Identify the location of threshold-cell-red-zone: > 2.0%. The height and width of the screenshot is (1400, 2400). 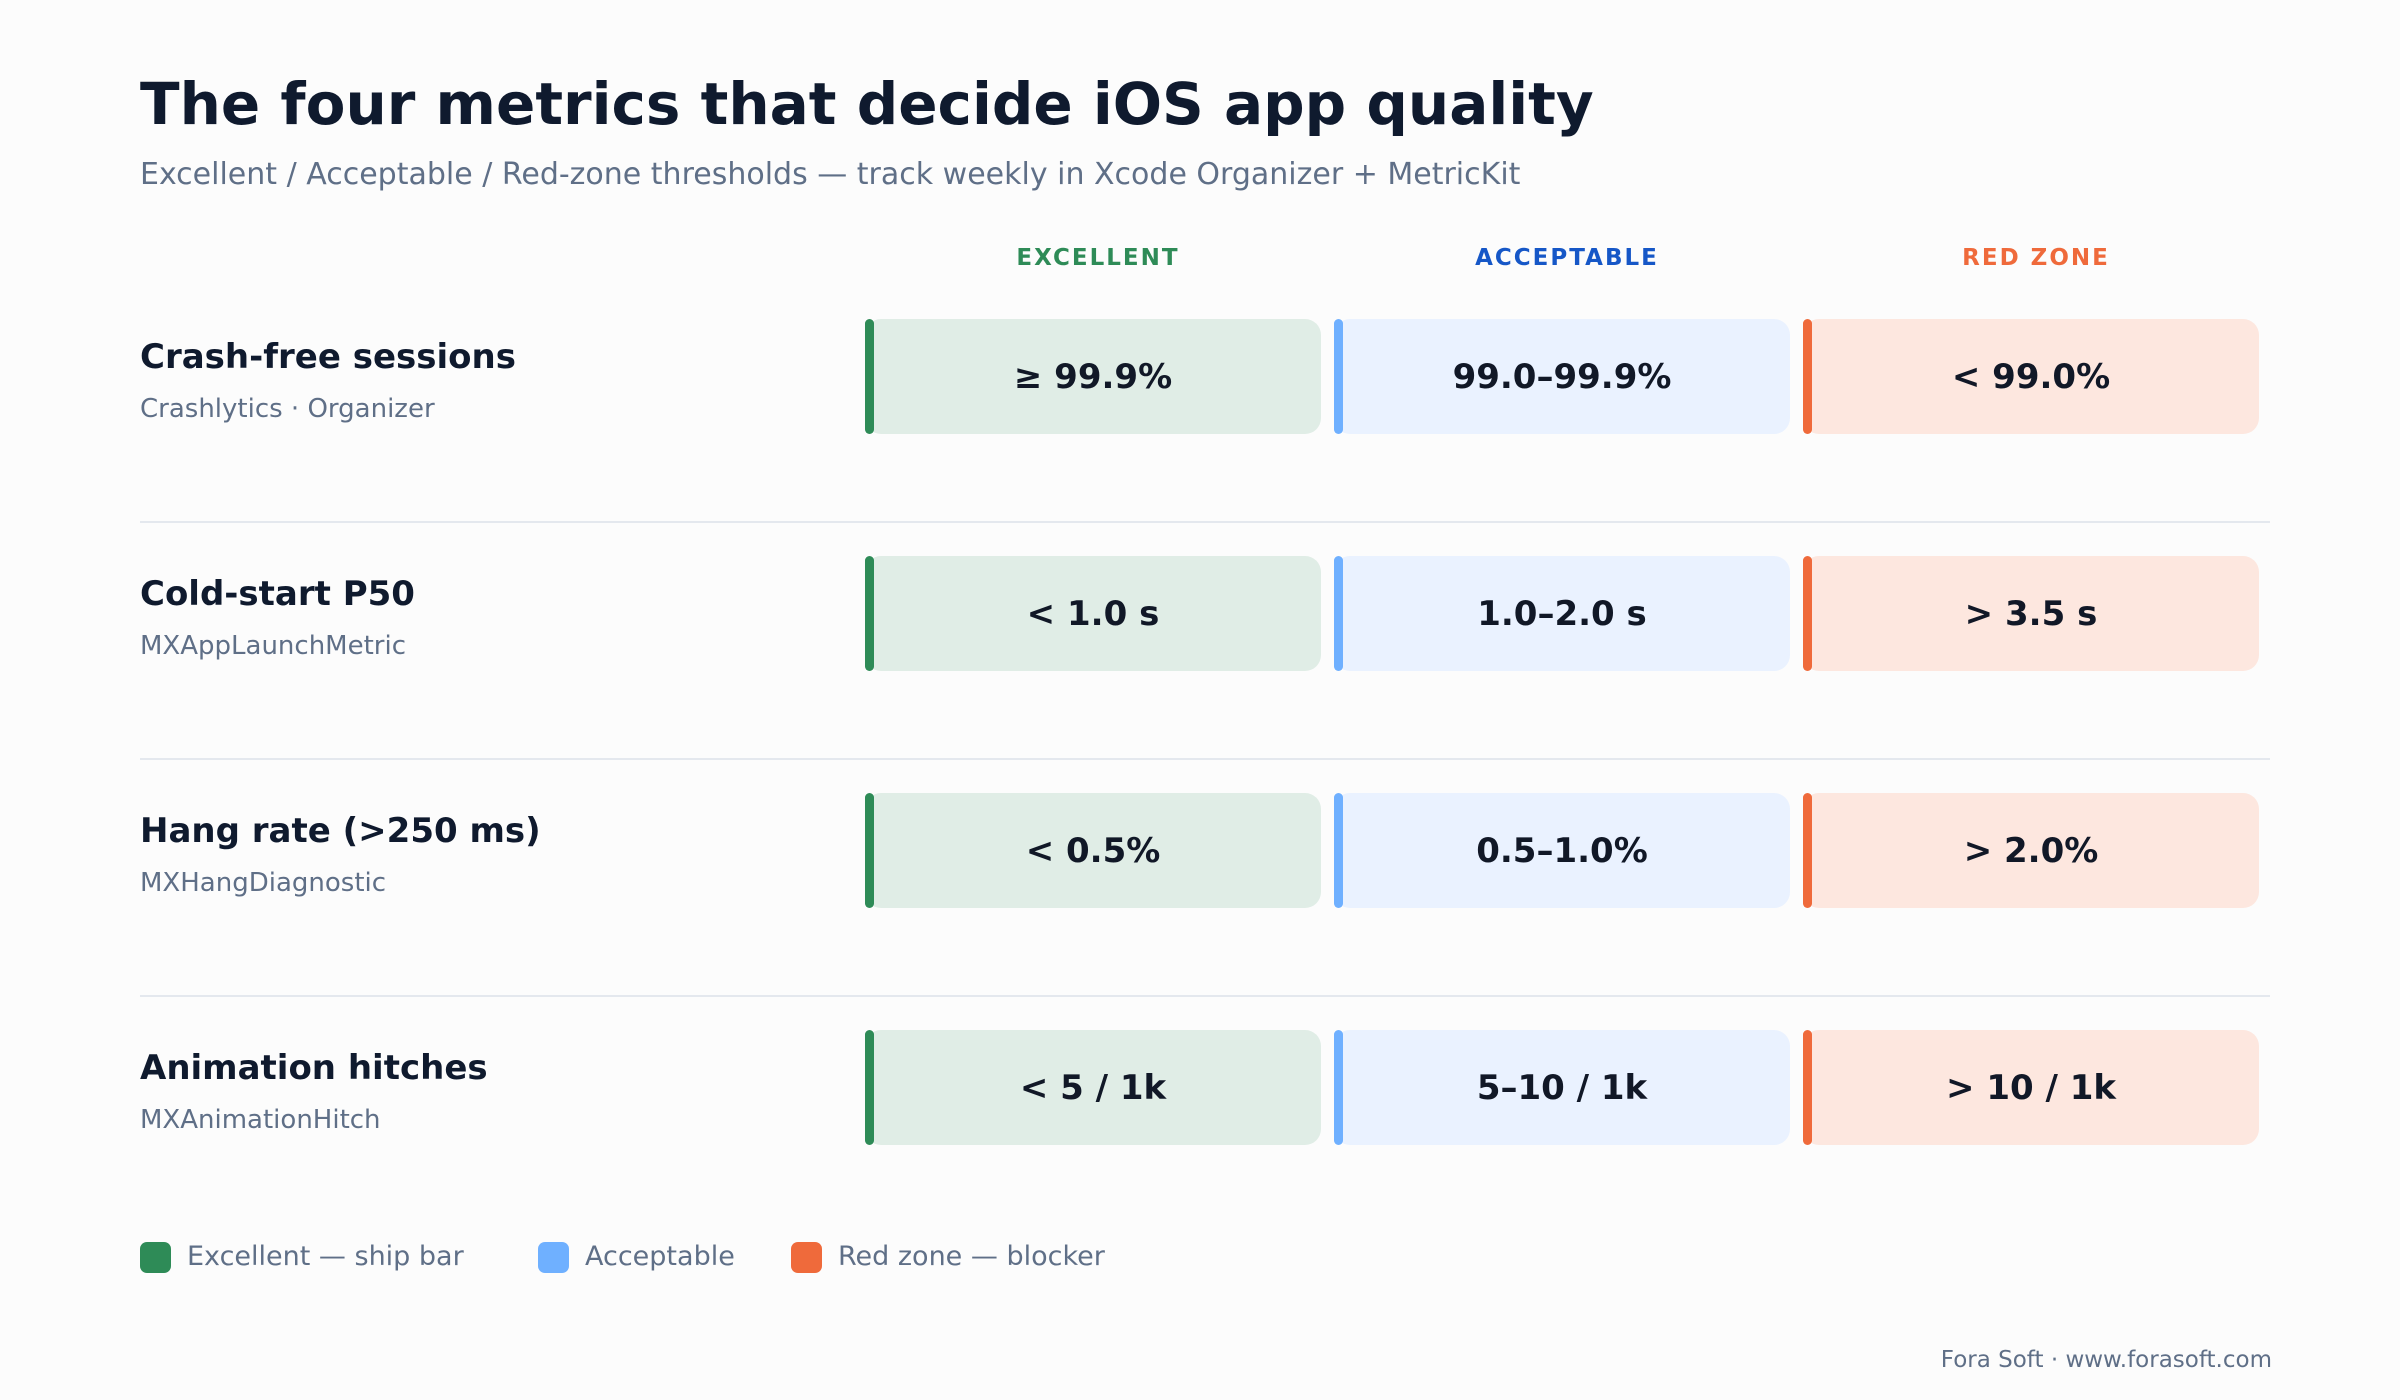
(2031, 850).